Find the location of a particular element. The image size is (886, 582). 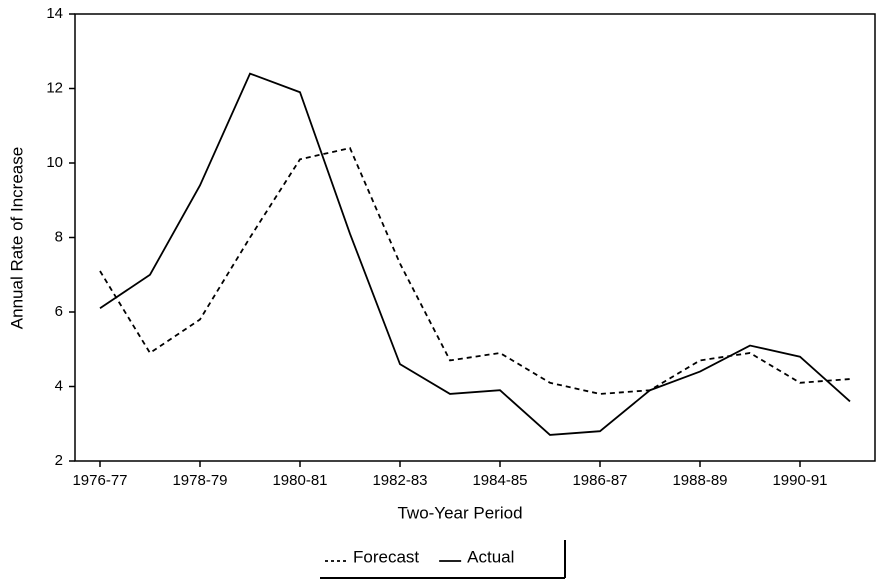

y-tick-label: 2 is located at coordinates (59, 460).